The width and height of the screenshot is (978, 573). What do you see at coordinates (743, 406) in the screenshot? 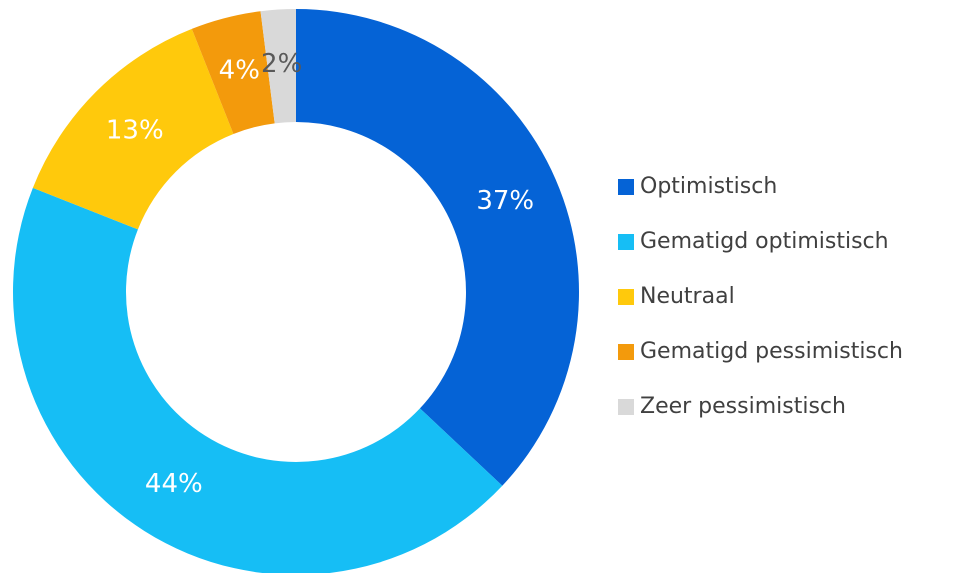
I see `legend-label: Zeer pessimistisch` at bounding box center [743, 406].